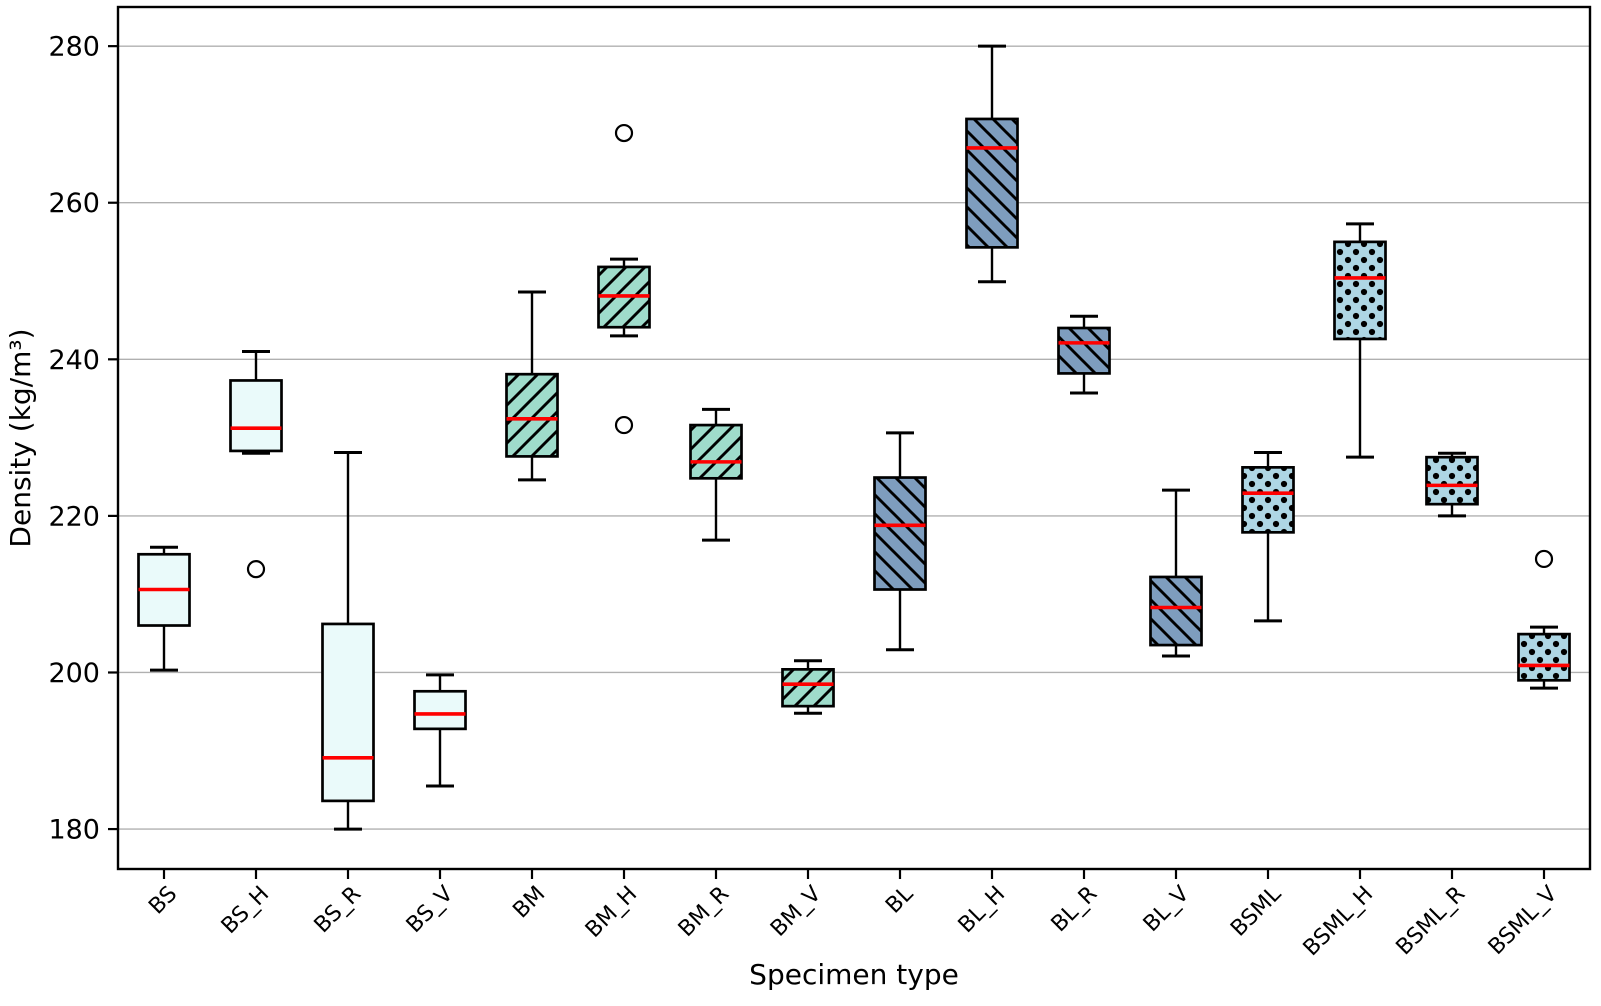 The width and height of the screenshot is (1601, 1006). I want to click on boxplot-group-BL, so click(900, 541).